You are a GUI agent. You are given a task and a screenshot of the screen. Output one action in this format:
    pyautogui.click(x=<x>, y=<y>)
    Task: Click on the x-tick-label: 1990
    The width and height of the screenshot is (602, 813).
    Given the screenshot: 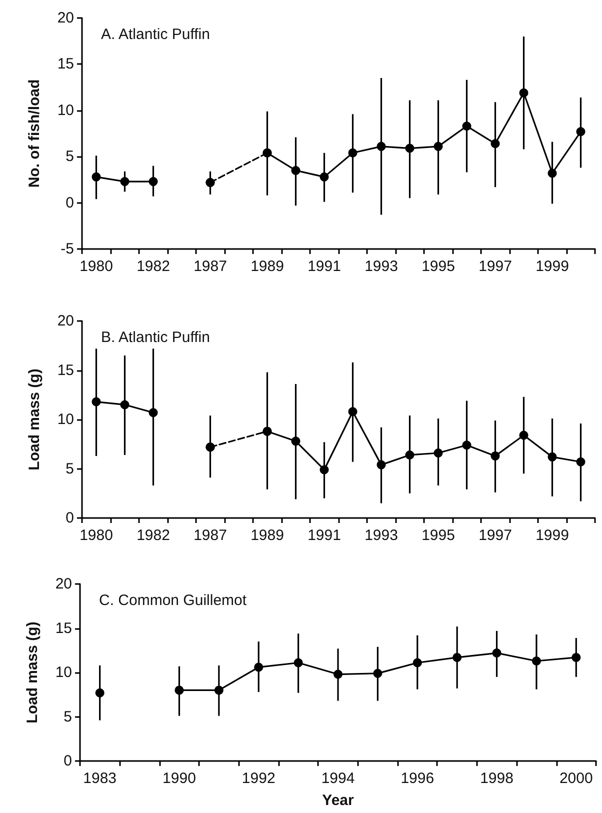 What is the action you would take?
    pyautogui.click(x=179, y=778)
    